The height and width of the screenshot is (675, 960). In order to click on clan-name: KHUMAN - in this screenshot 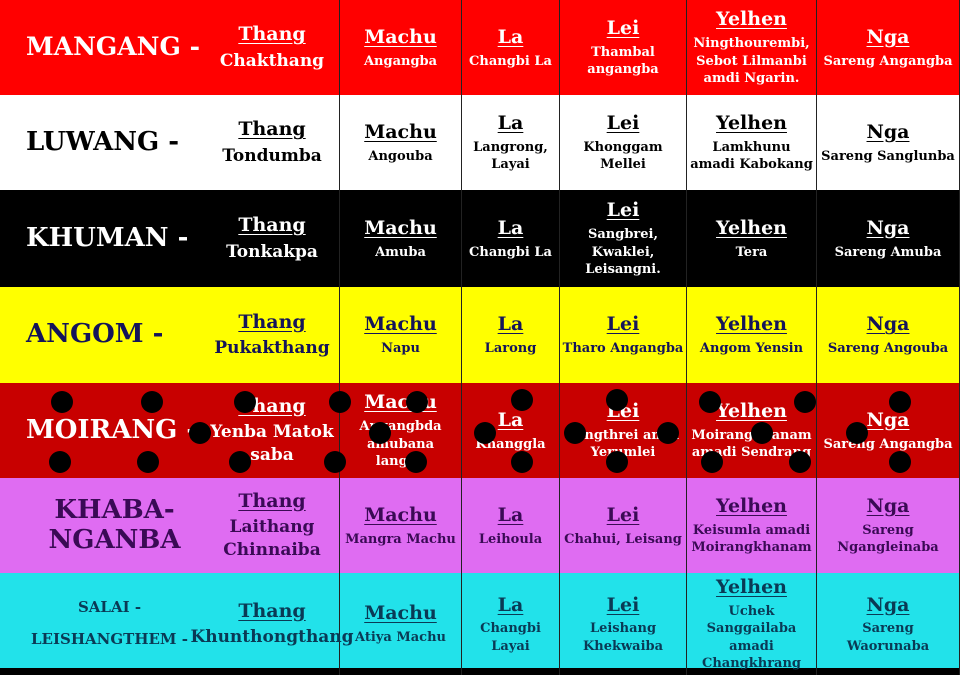, I will do `click(107, 237)`.